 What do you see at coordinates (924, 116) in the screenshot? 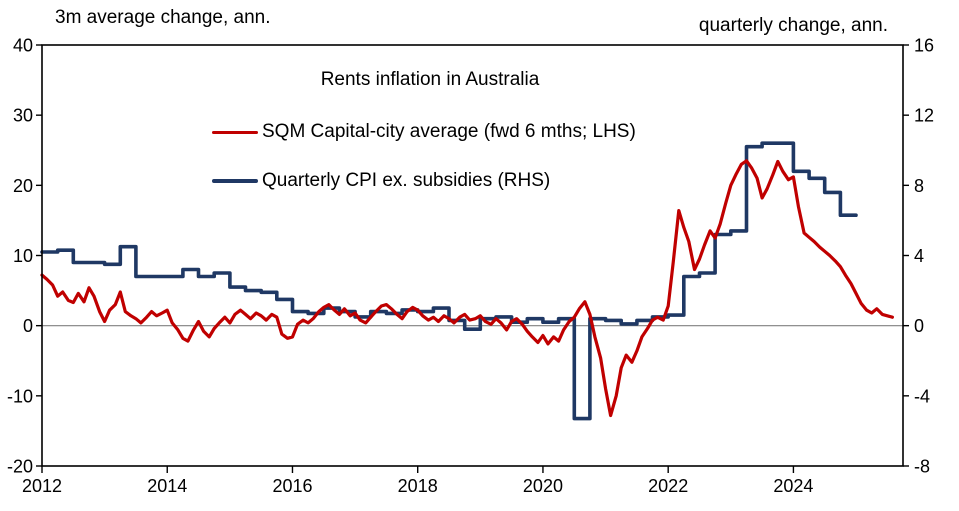
I see `right-axis-tick-label: 12` at bounding box center [924, 116].